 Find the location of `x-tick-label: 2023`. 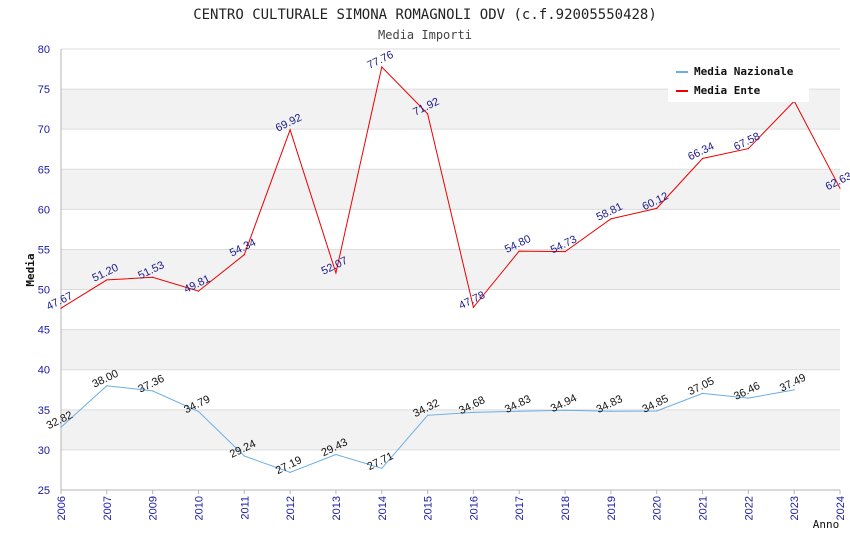

x-tick-label: 2023 is located at coordinates (795, 508).